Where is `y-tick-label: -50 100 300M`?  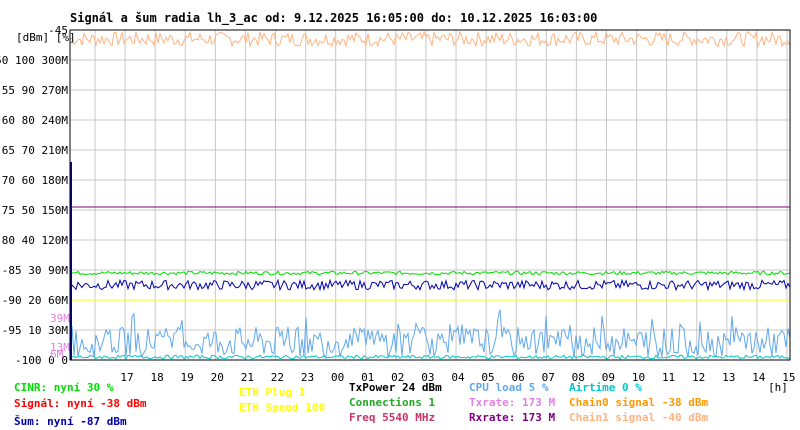
y-tick-label: -50 100 300M is located at coordinates (34, 60).